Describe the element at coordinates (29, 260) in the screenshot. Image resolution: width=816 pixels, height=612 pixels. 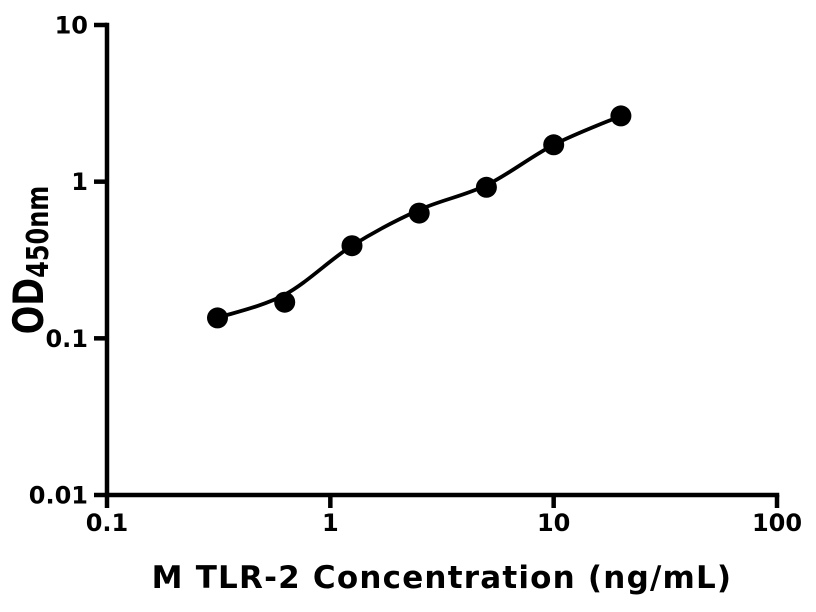
I see `y-axis-title: OD450nm` at that location.